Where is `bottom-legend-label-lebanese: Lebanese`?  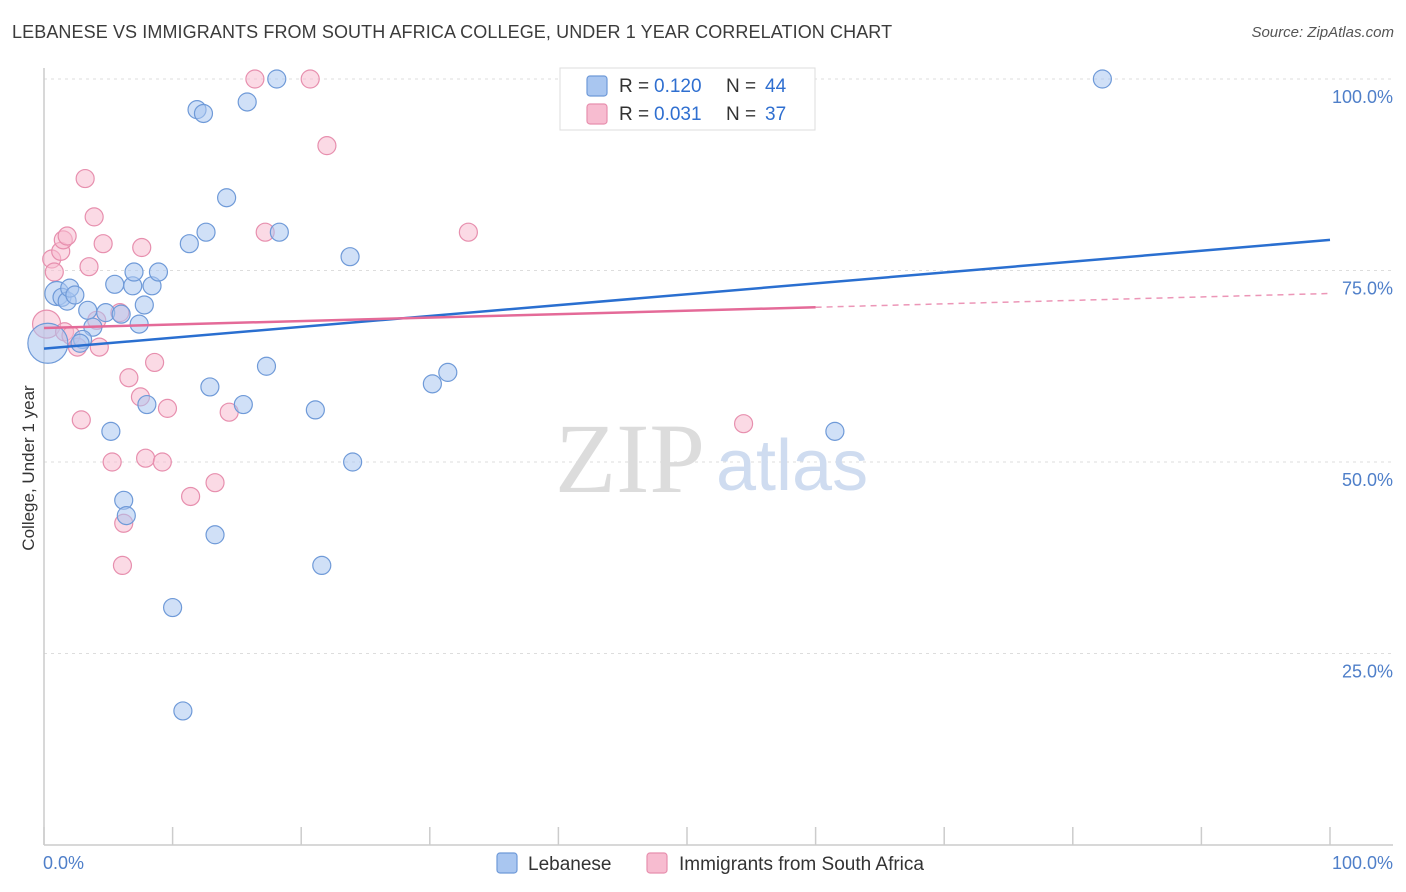
bottom-legend-label-lebanese: Lebanese is located at coordinates (569, 864).